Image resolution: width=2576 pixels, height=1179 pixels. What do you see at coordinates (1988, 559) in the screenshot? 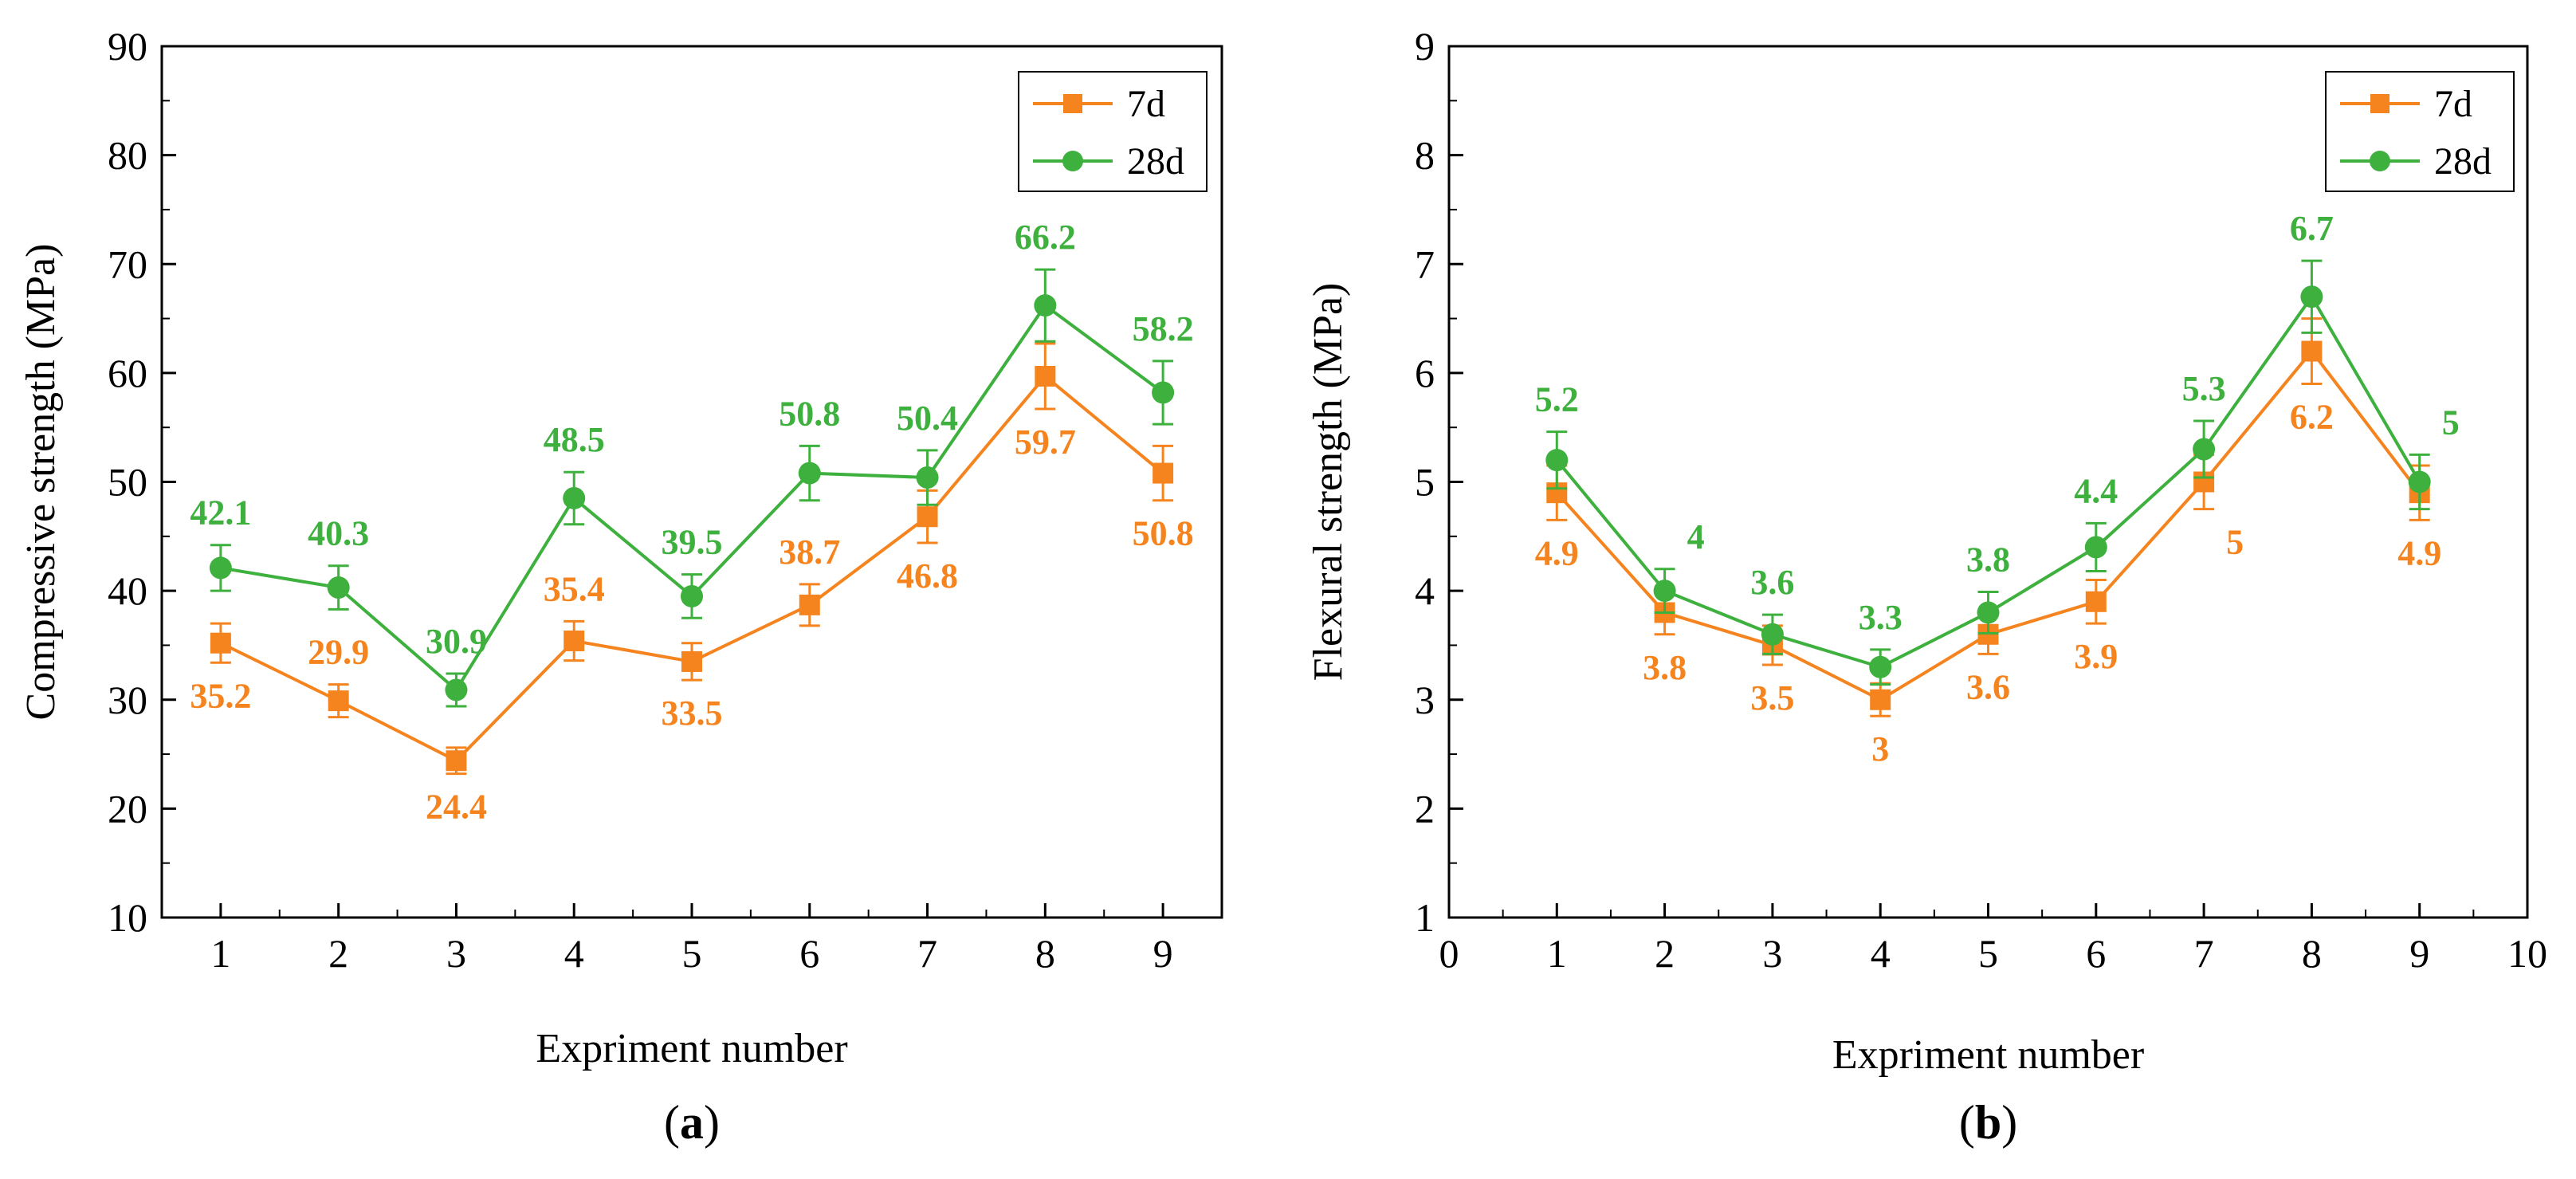
I see `data-label-28d: 3.8` at bounding box center [1988, 559].